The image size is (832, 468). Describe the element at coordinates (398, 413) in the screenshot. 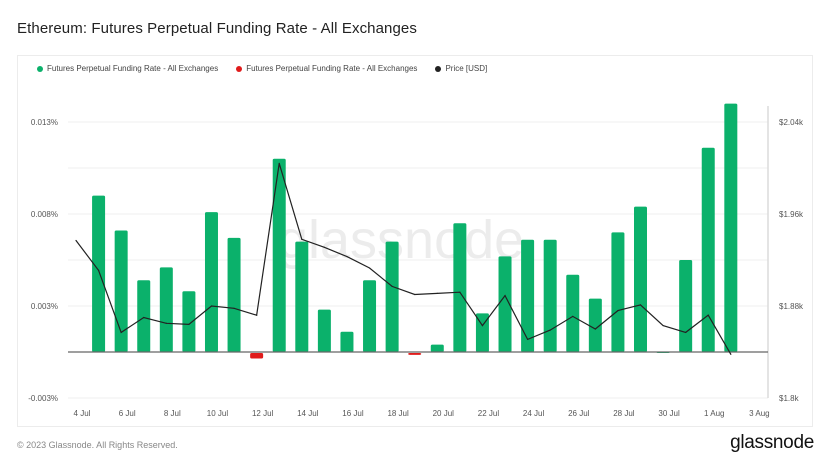

I see `x-tick-label: 18 Jul` at that location.